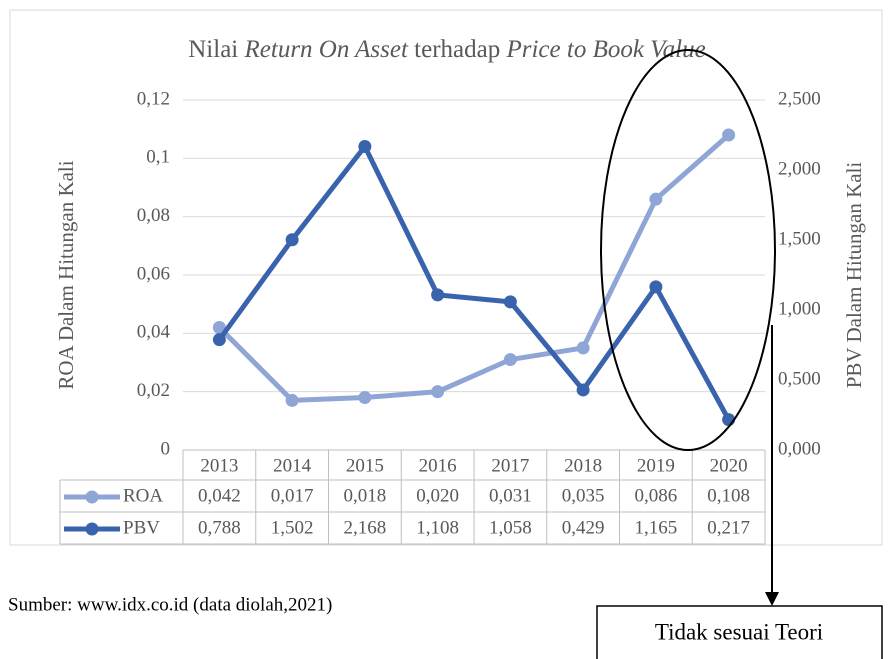 The height and width of the screenshot is (659, 895). I want to click on table-value: 0,788, so click(219, 527).